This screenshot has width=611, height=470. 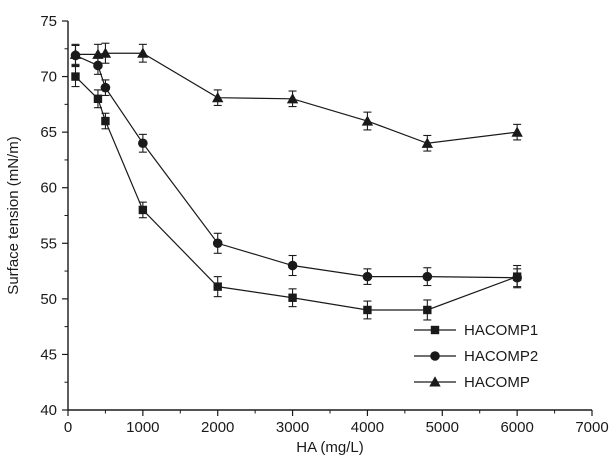 I want to click on legend-item: HACOMP1, so click(x=476, y=330).